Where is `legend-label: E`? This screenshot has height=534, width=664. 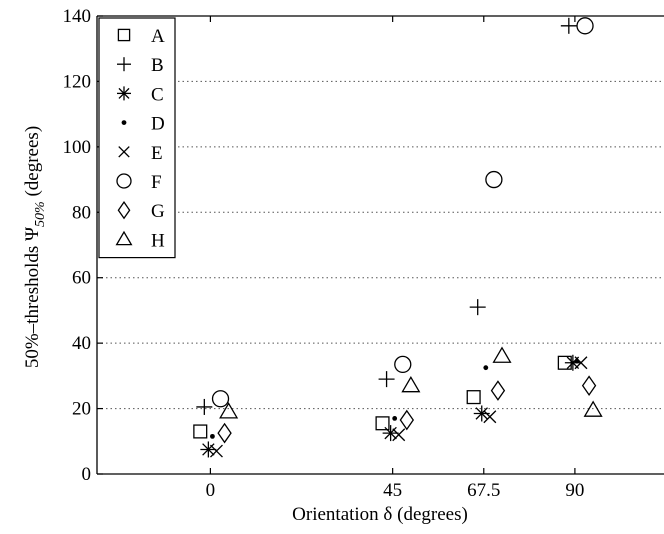
legend-label: E is located at coordinates (157, 153).